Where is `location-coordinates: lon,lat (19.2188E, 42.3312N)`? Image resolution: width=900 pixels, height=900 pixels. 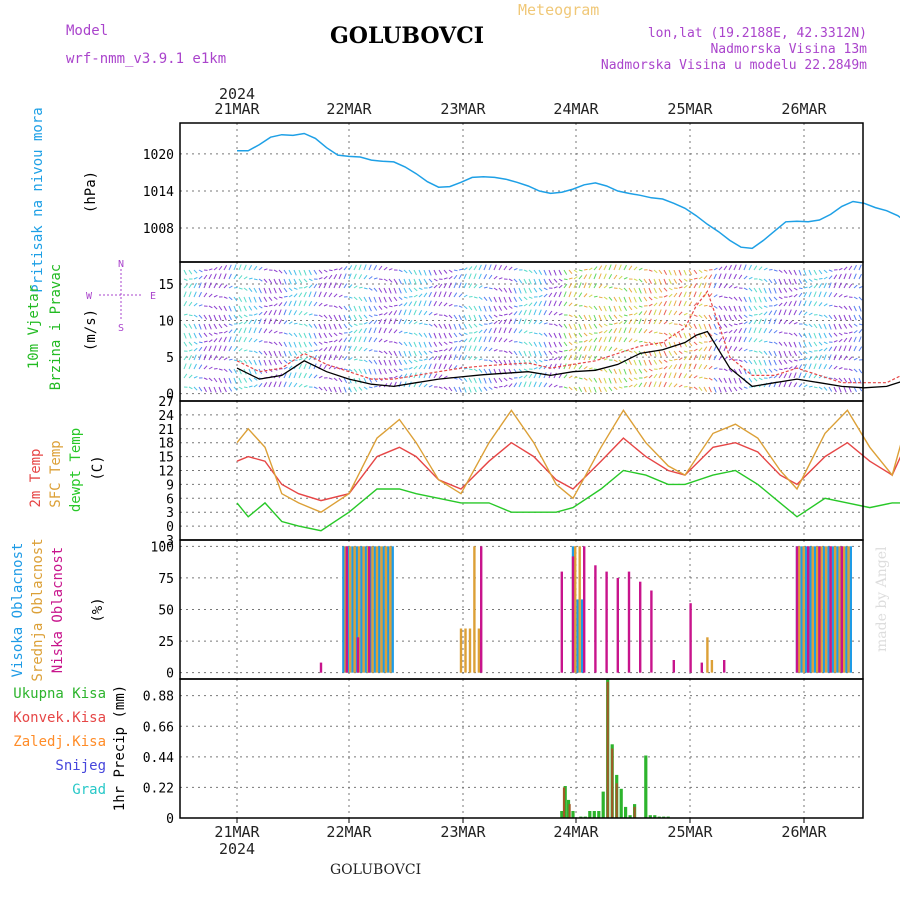
location-coordinates: lon,lat (19.2188E, 42.3312N) is located at coordinates (757, 33).